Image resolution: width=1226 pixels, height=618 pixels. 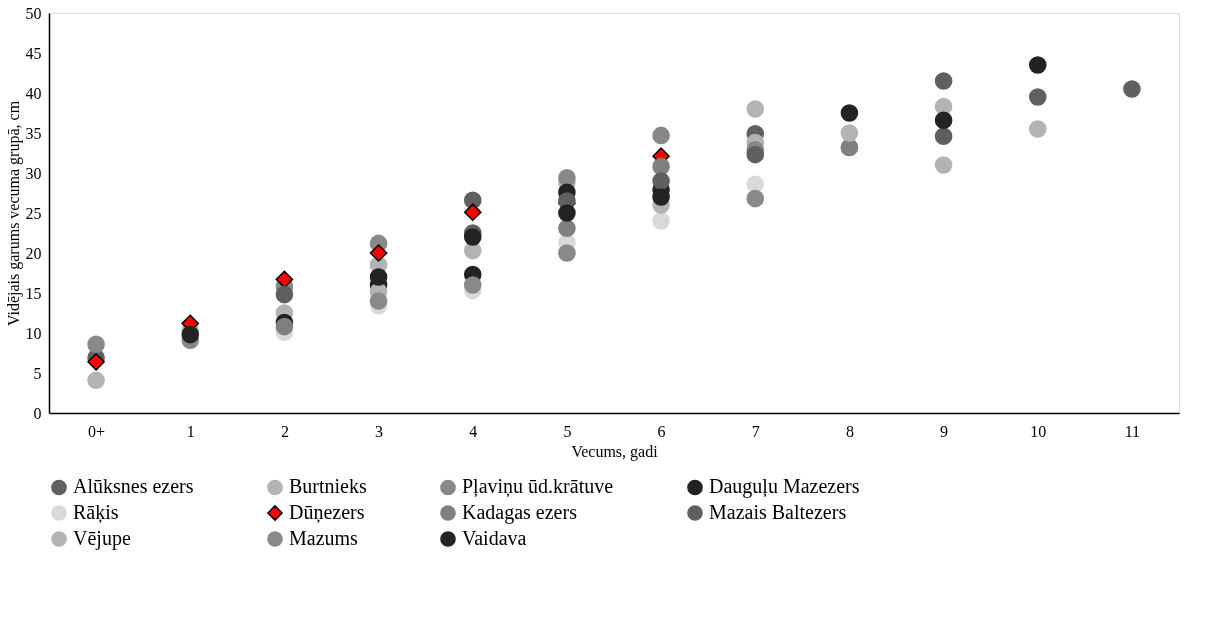 What do you see at coordinates (33, 213) in the screenshot?
I see `y-tick-label: 25` at bounding box center [33, 213].